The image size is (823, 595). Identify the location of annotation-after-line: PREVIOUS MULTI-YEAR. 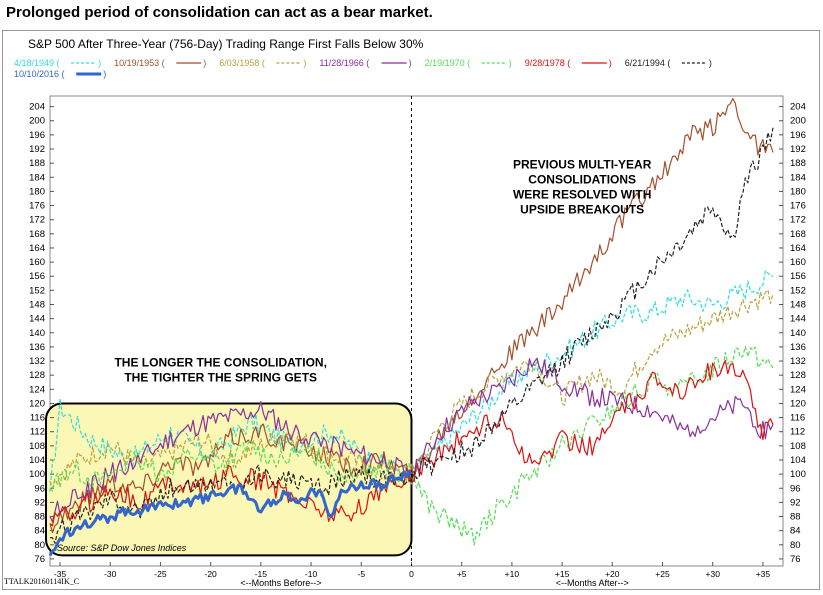
(582, 164).